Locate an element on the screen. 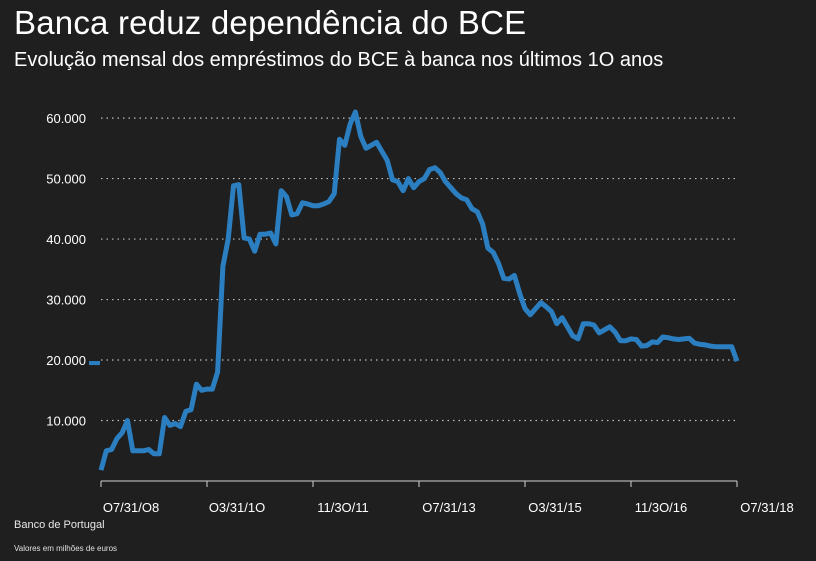 This screenshot has height=561, width=816. chart-title: Banca reduz dependência do BCE is located at coordinates (270, 22).